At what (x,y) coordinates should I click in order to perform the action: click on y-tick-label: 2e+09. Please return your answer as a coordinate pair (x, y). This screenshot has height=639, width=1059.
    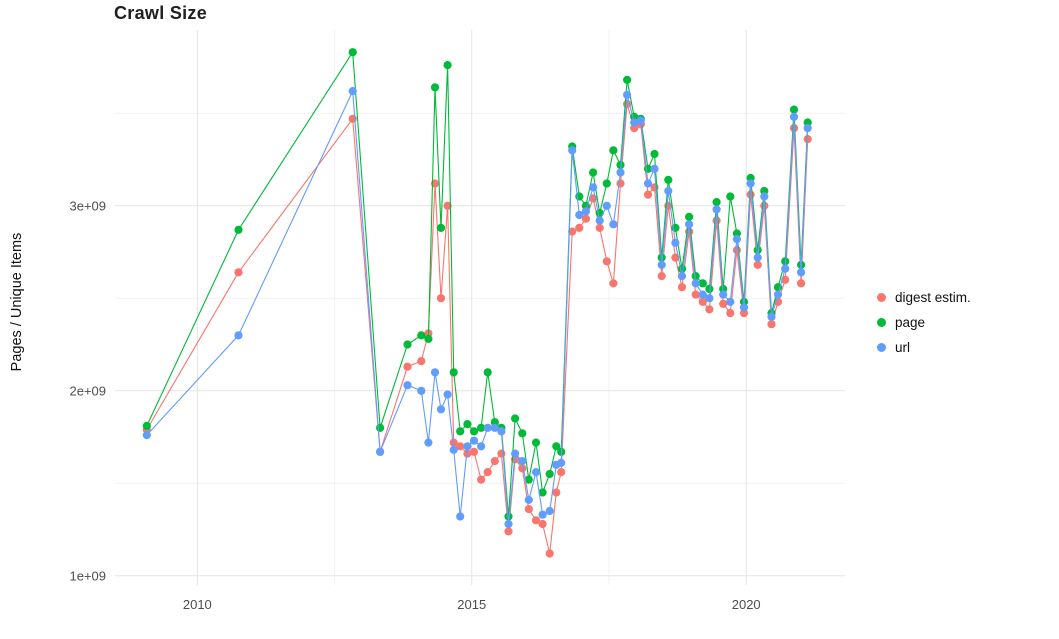
    Looking at the image, I should click on (87, 390).